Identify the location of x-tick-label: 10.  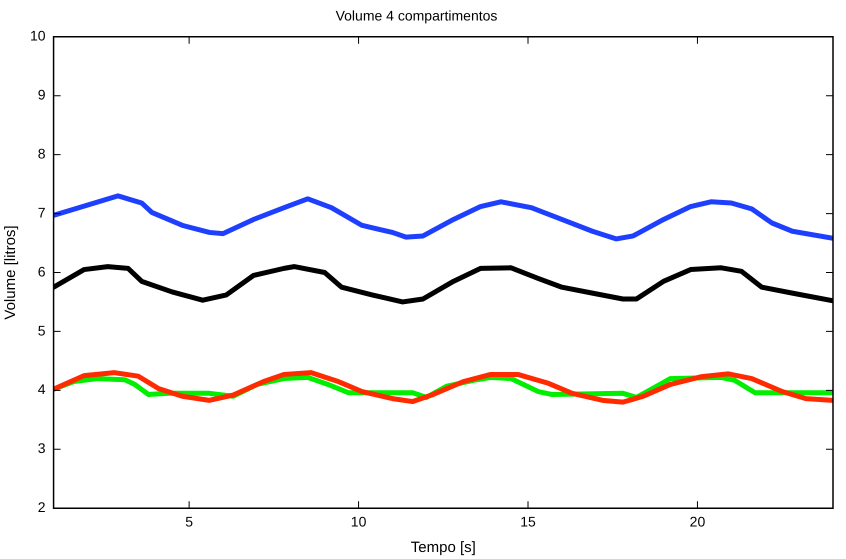
(358, 521).